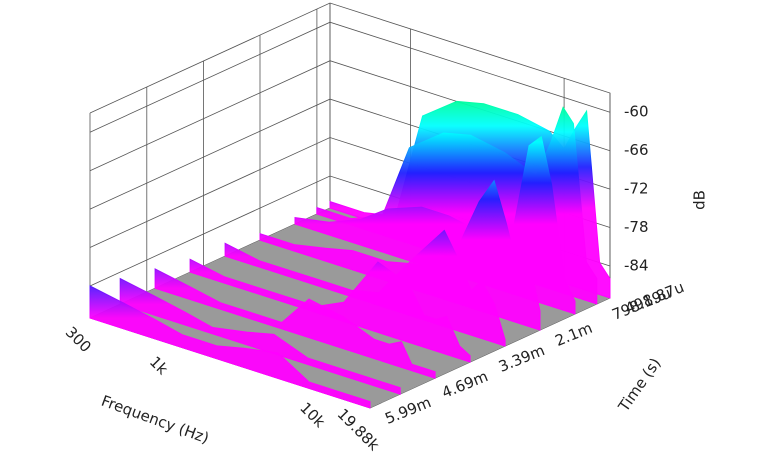 The width and height of the screenshot is (765, 465). What do you see at coordinates (636, 265) in the screenshot?
I see `z-tick-label: -84` at bounding box center [636, 265].